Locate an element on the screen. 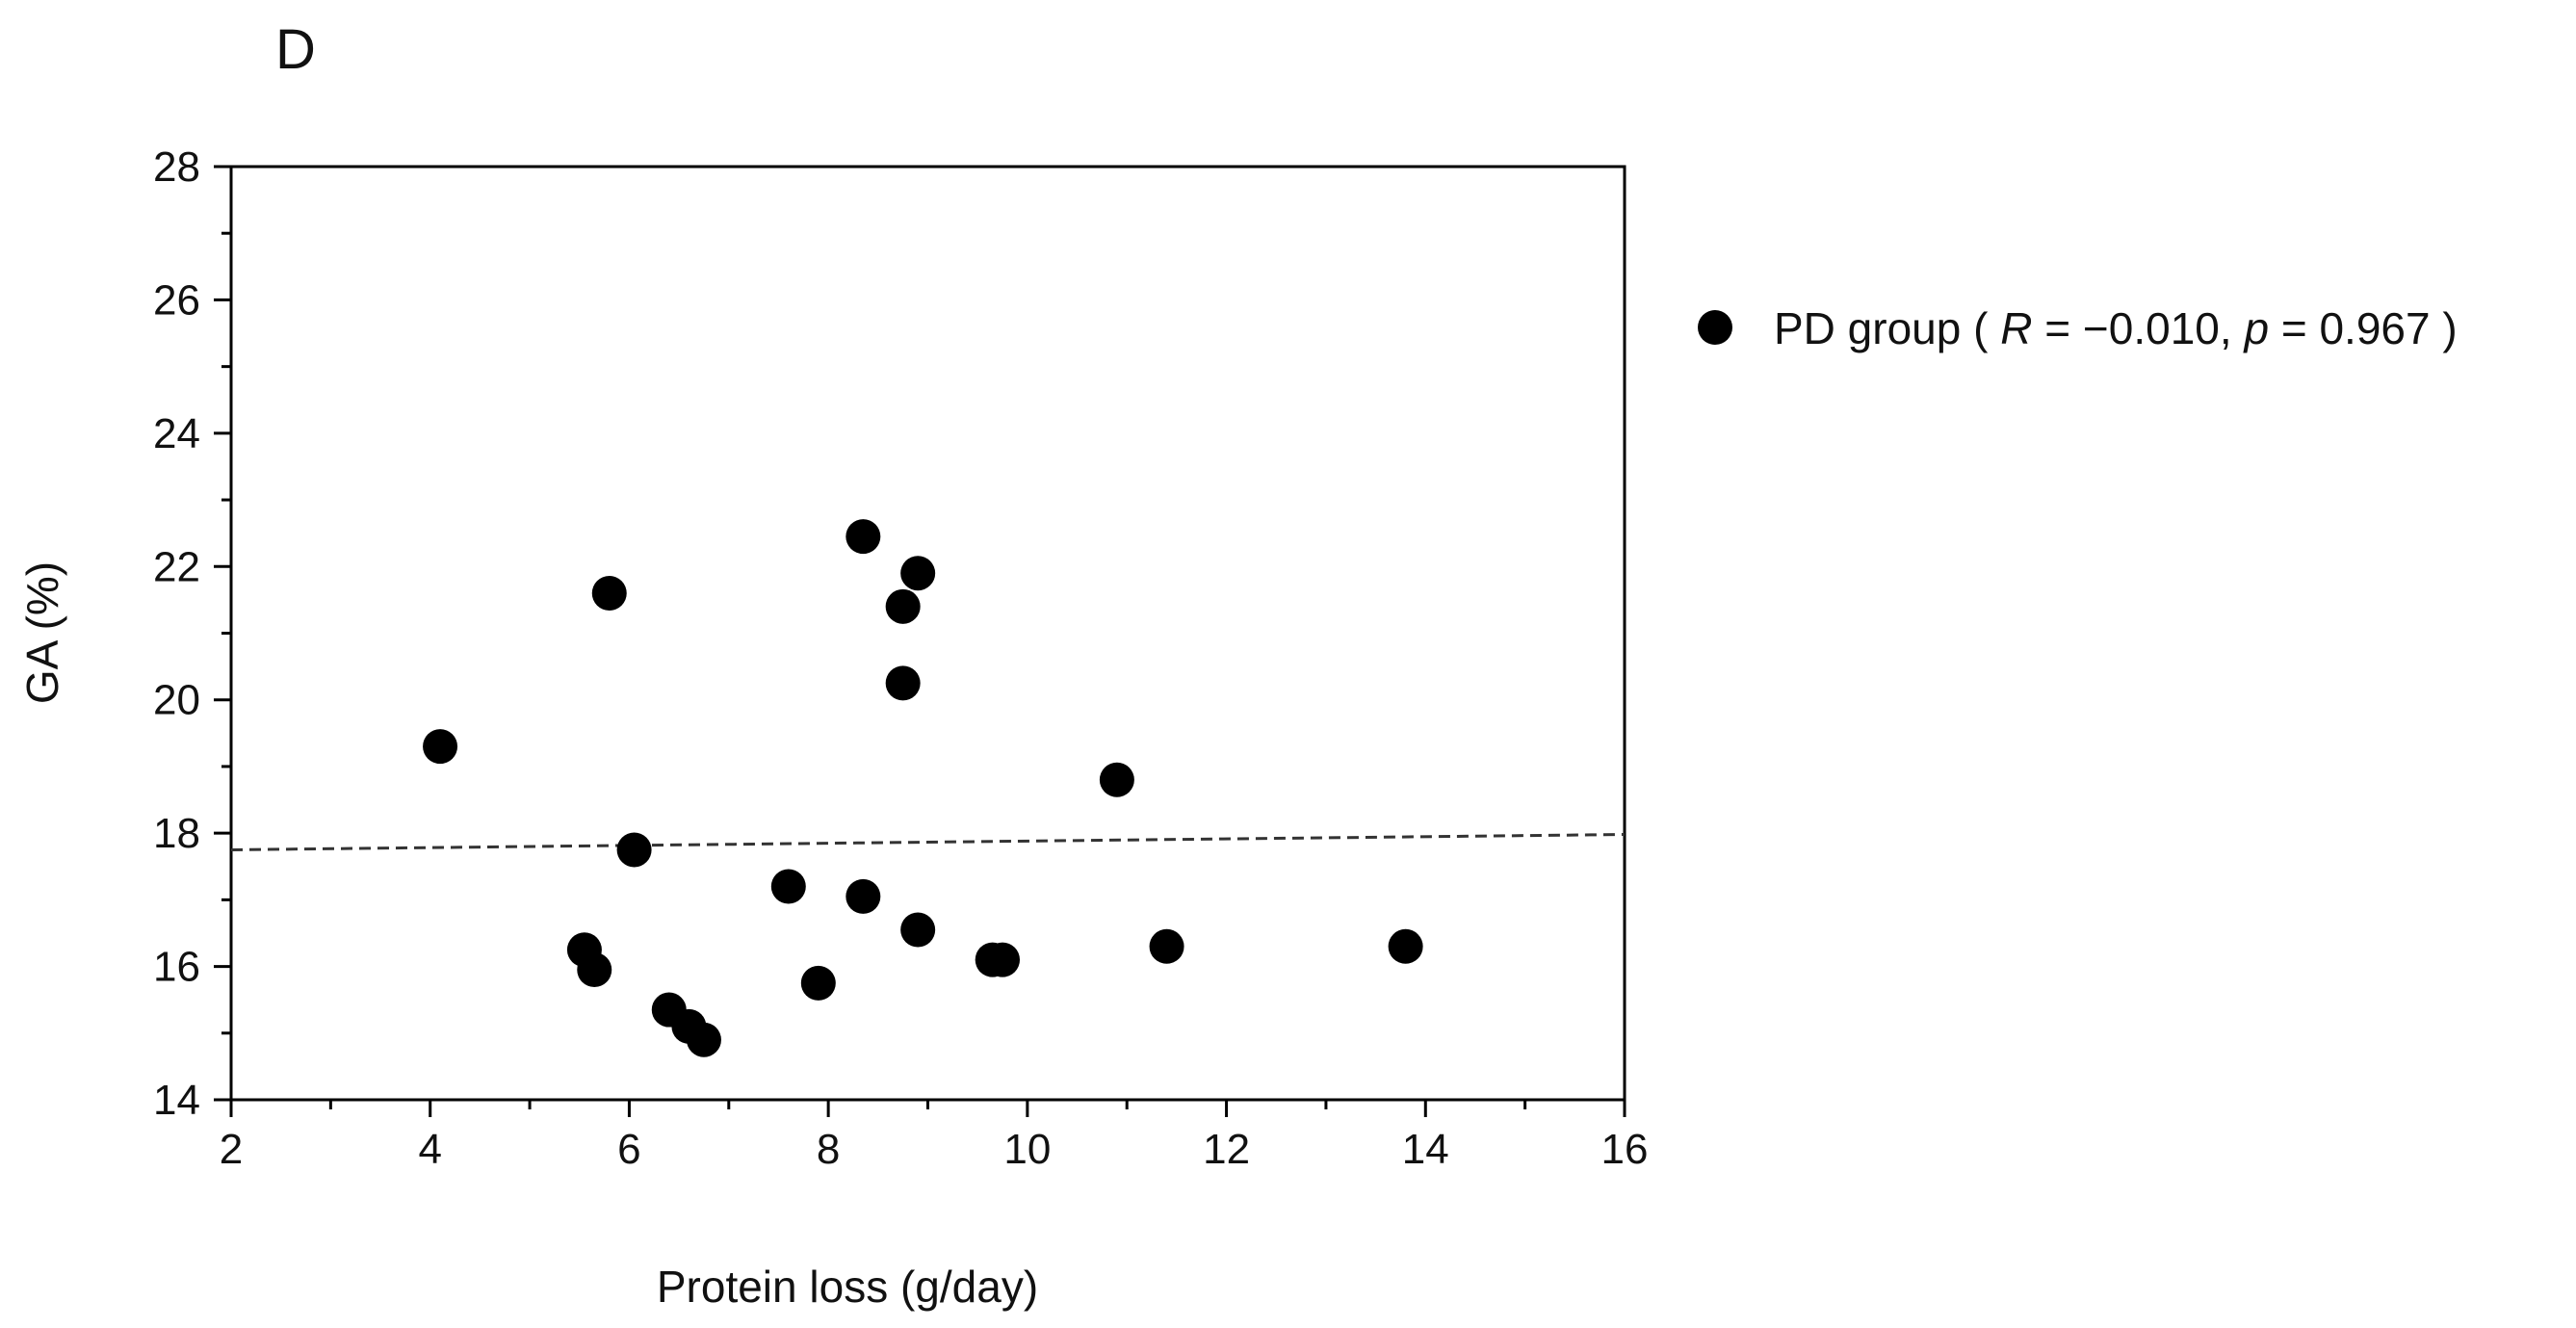 The image size is (2576, 1328). legend-marker is located at coordinates (1715, 327).